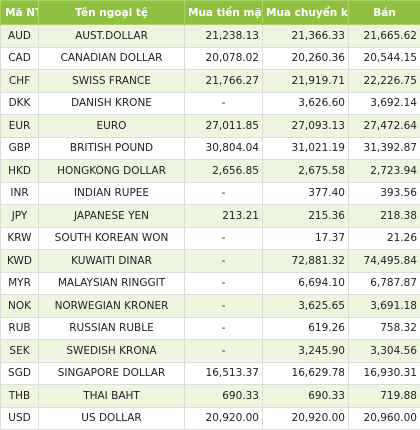  Describe the element at coordinates (224, 13) in the screenshot. I see `header-cash-buy: Mua tiền mặt` at that location.